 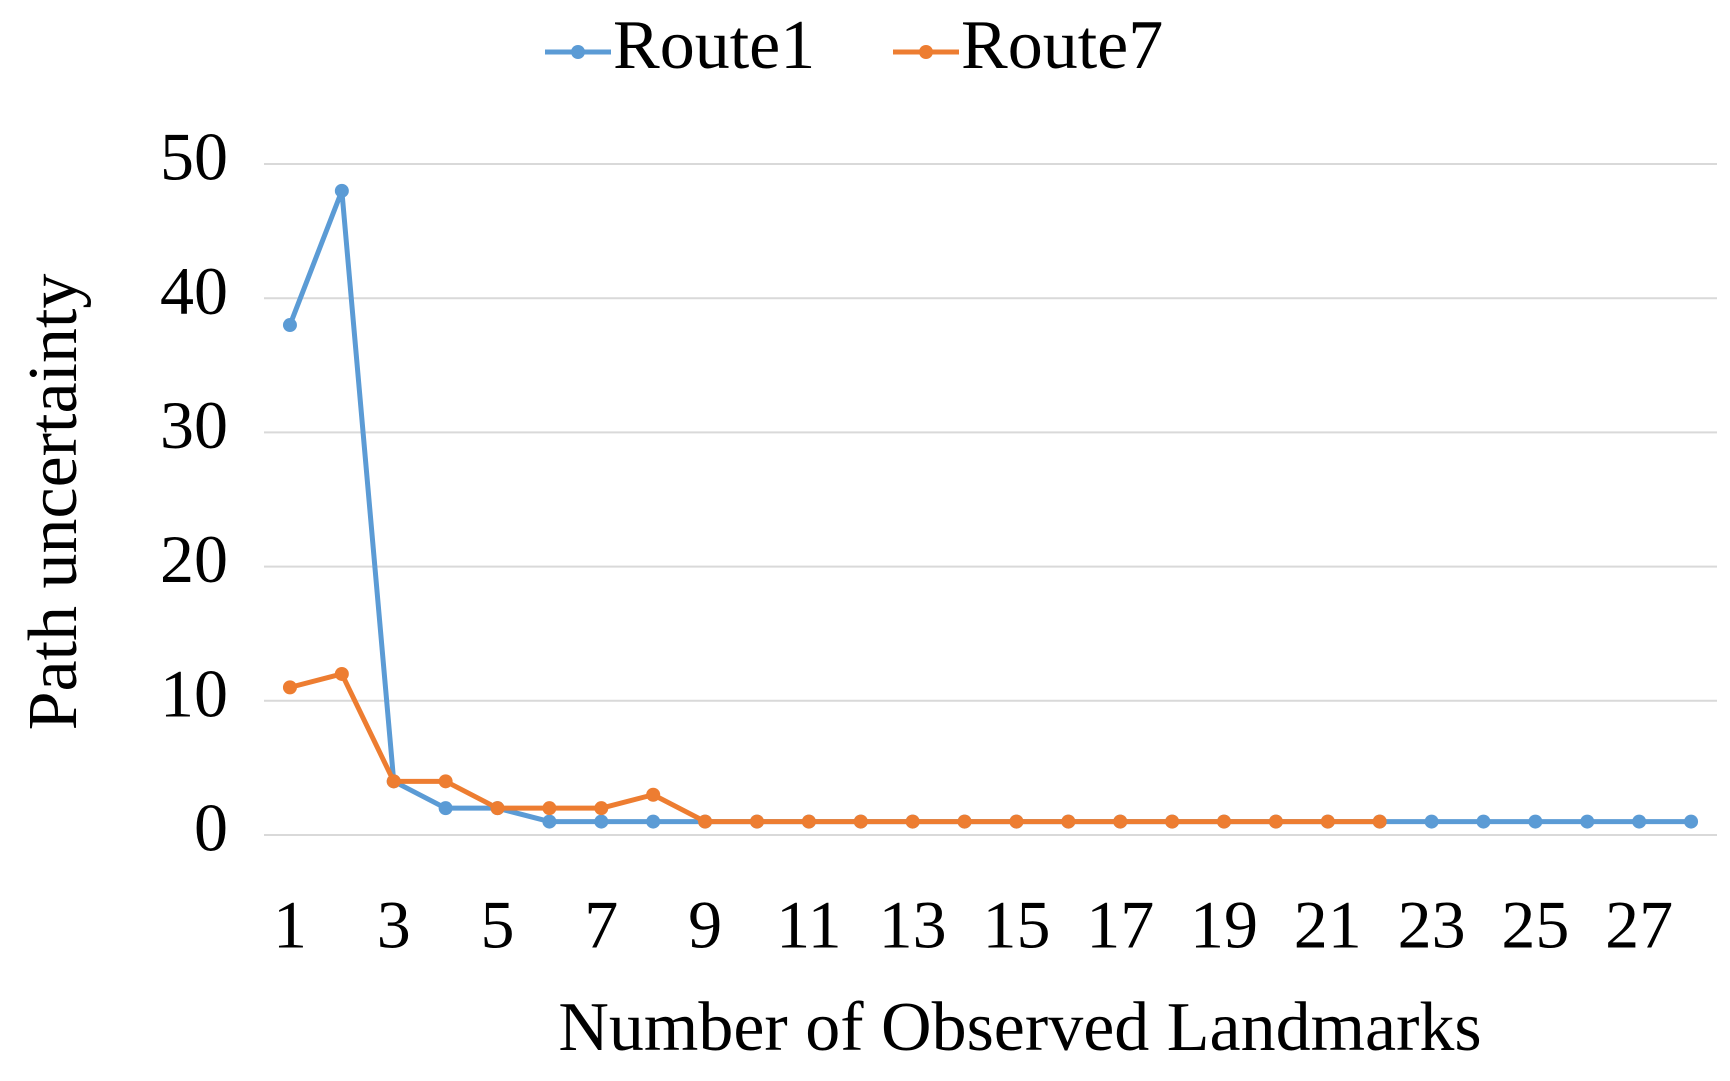 I want to click on x-tick-label: 1, so click(x=290, y=925).